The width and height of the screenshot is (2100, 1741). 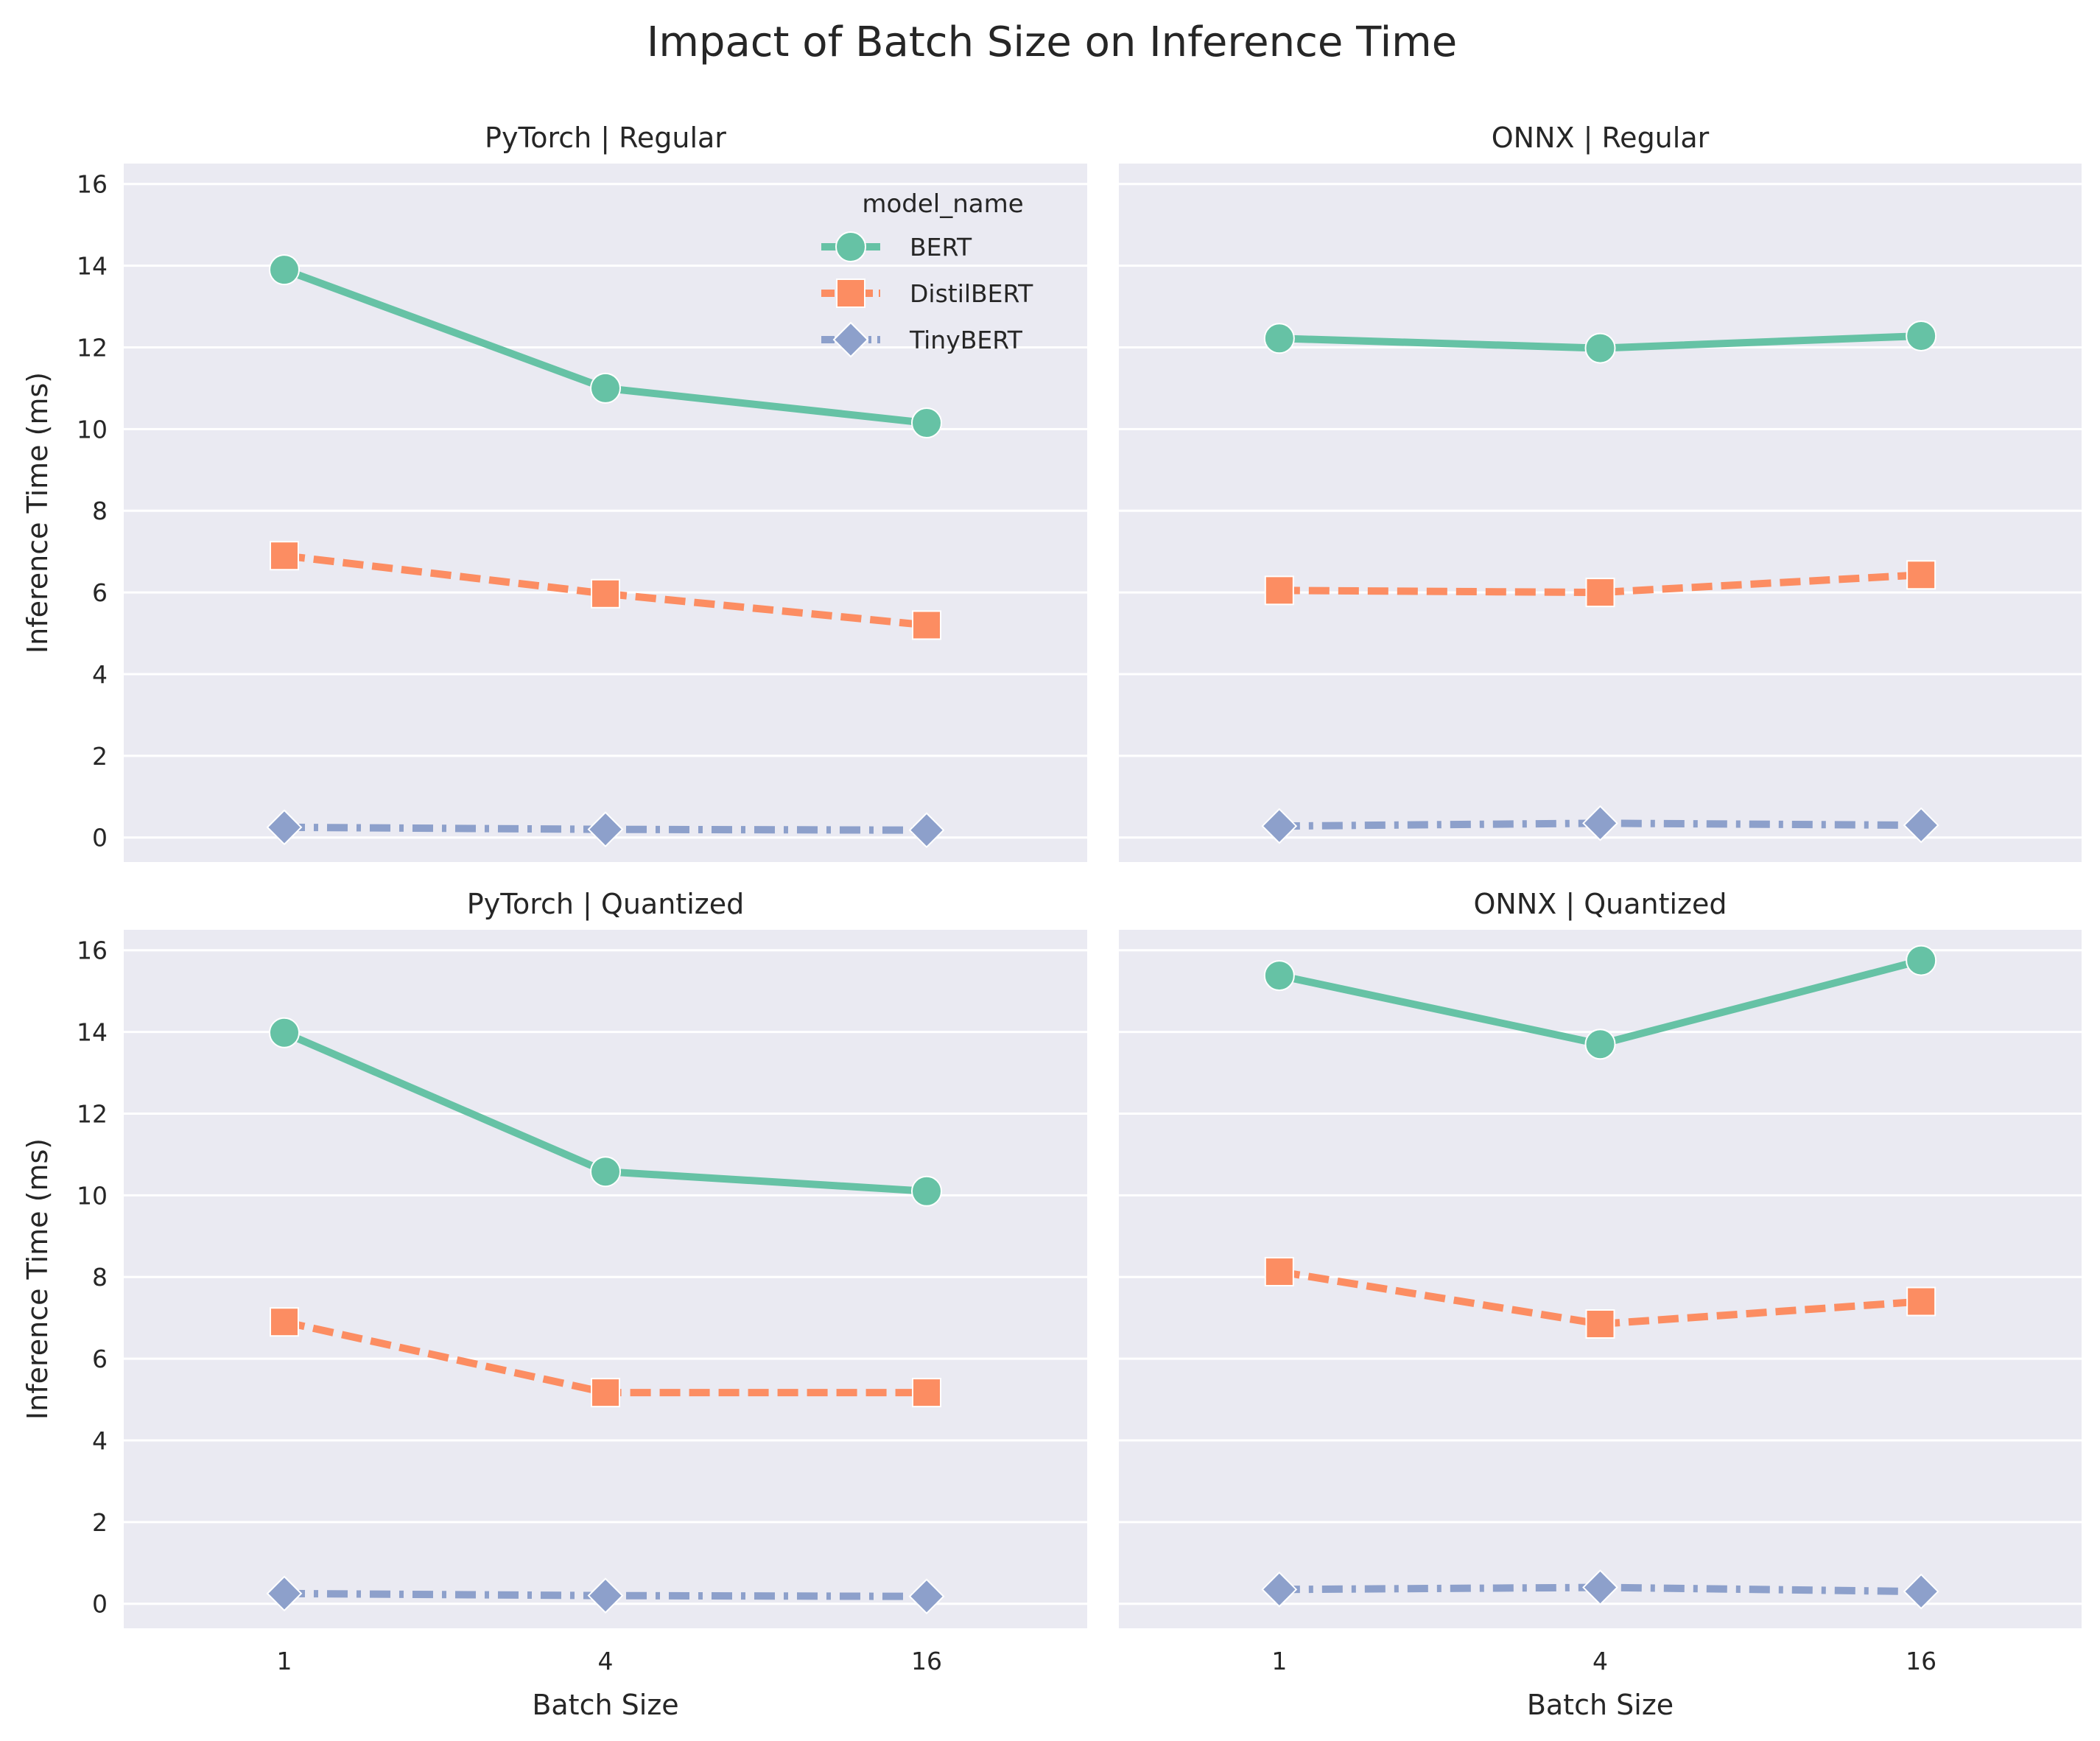 I want to click on legend-entry-distilbert: DistilBERT, so click(x=927, y=293).